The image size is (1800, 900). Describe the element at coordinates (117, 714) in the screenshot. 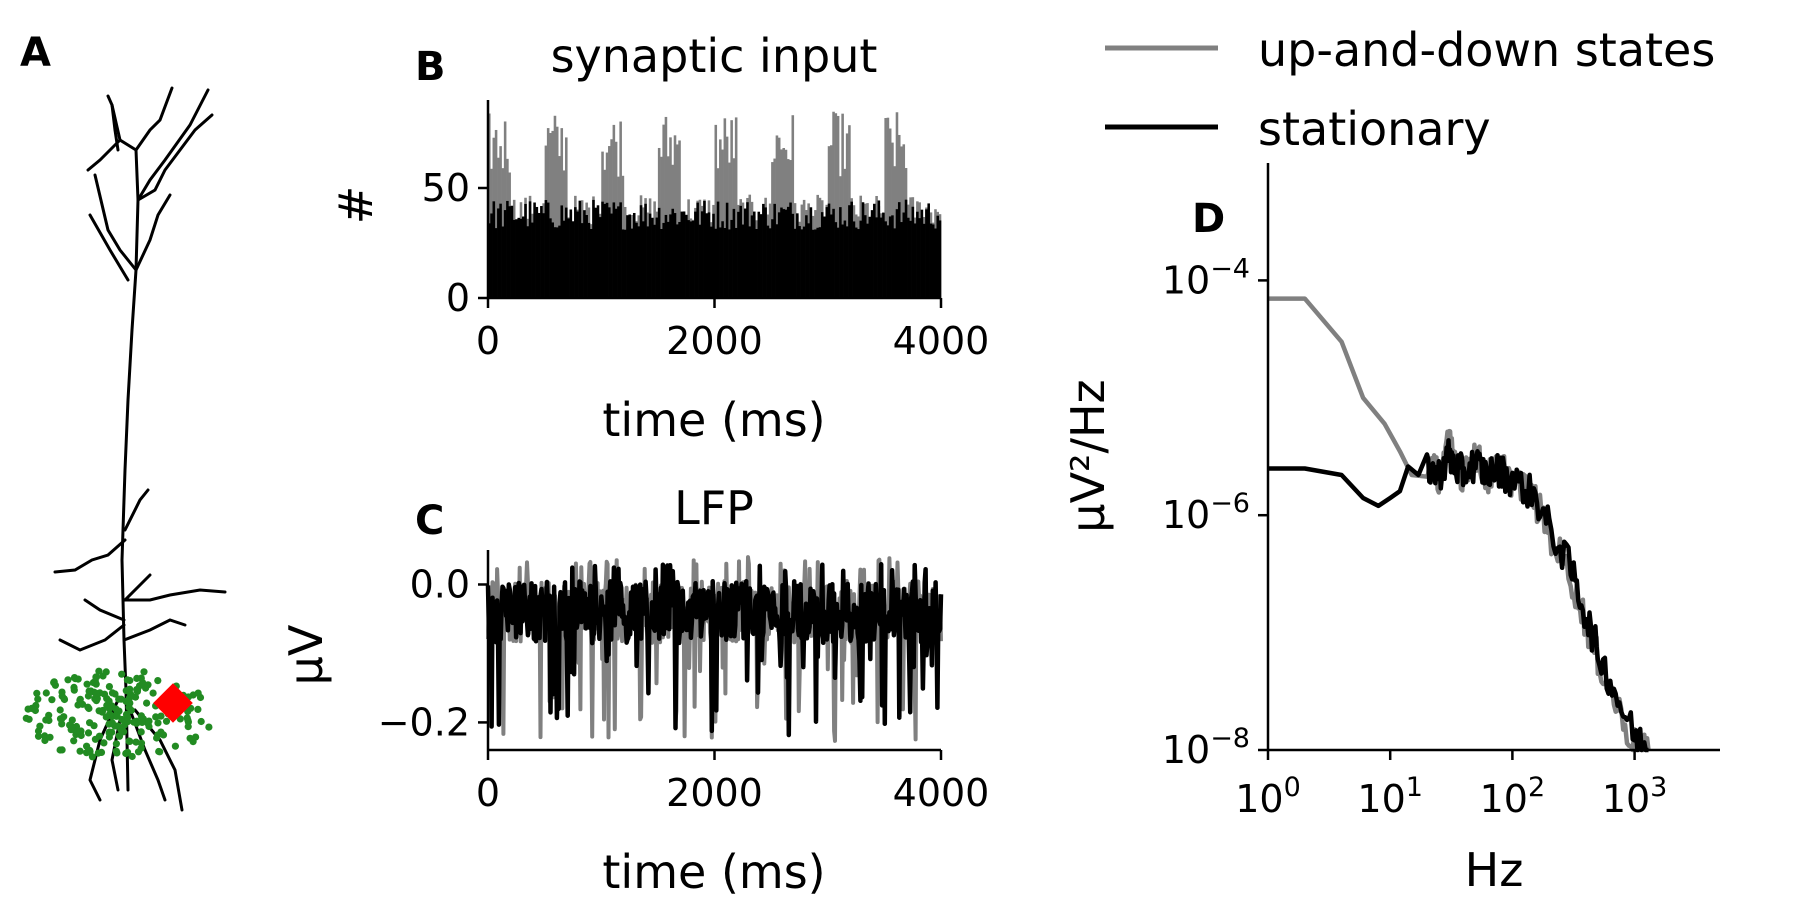

I see `basal-synapses` at that location.